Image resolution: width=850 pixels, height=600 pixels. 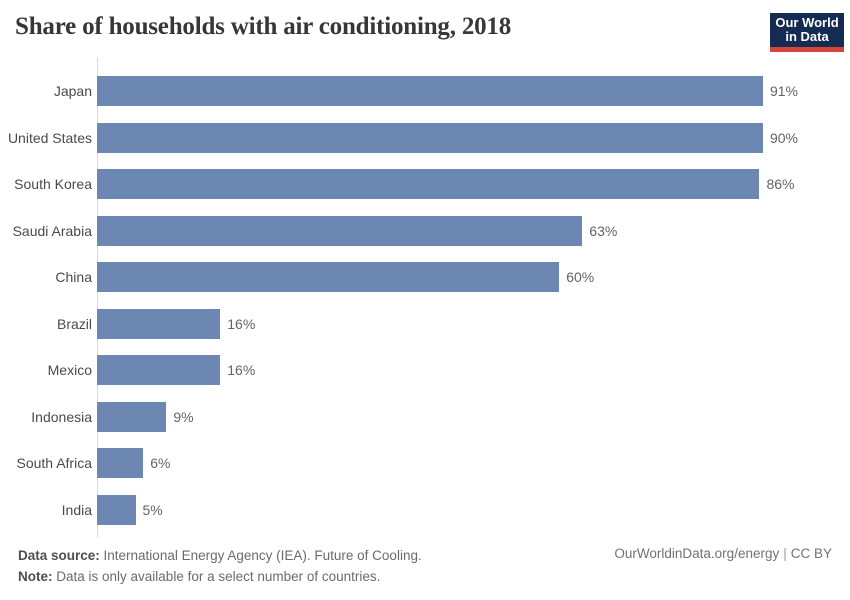 I want to click on license-label: CC BY, so click(x=811, y=553).